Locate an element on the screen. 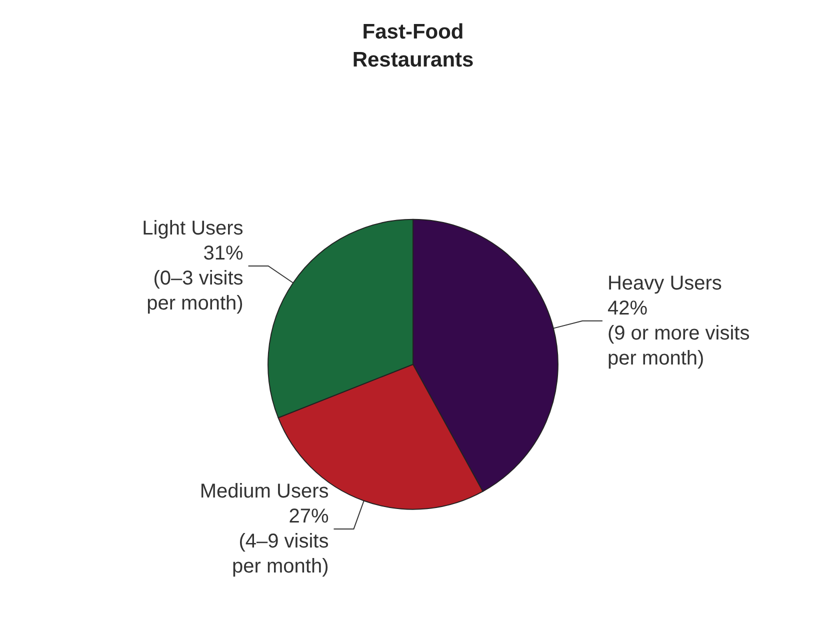  slice-label: Medium Users is located at coordinates (264, 491).